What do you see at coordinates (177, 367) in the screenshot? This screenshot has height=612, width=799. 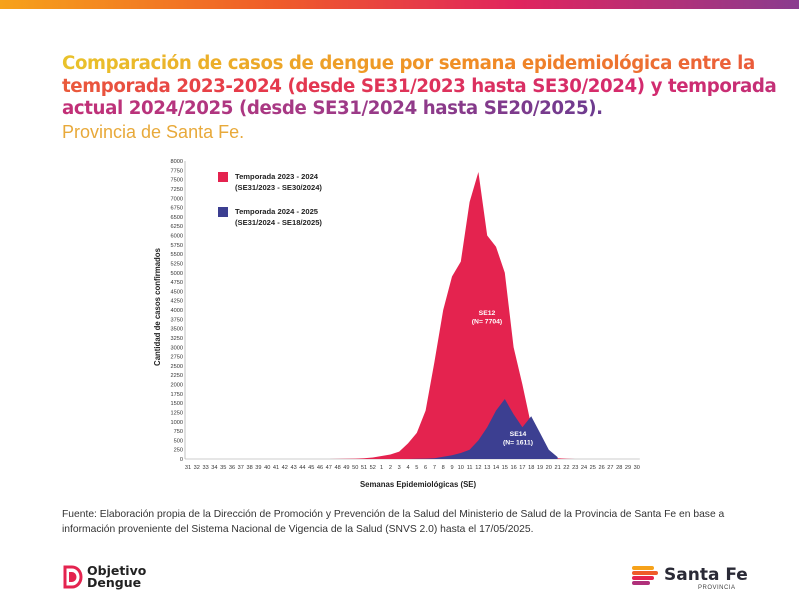 I see `y-tick-label: 2500` at bounding box center [177, 367].